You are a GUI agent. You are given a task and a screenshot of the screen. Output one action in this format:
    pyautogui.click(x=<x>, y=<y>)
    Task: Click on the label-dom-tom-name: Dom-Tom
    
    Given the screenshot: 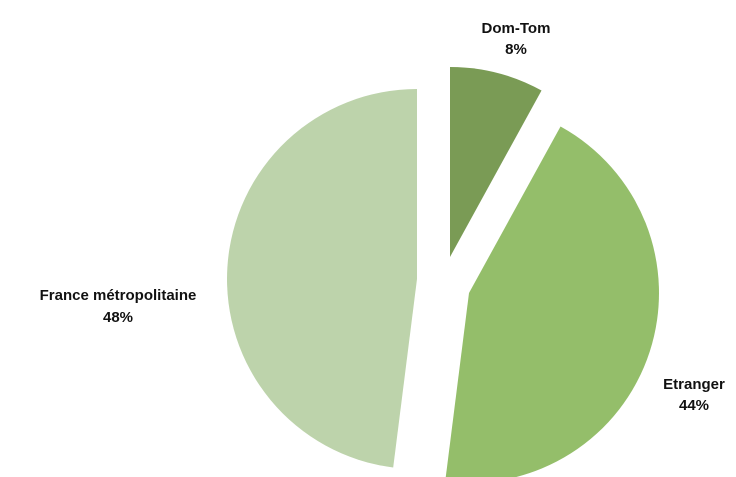 What is the action you would take?
    pyautogui.click(x=516, y=28)
    